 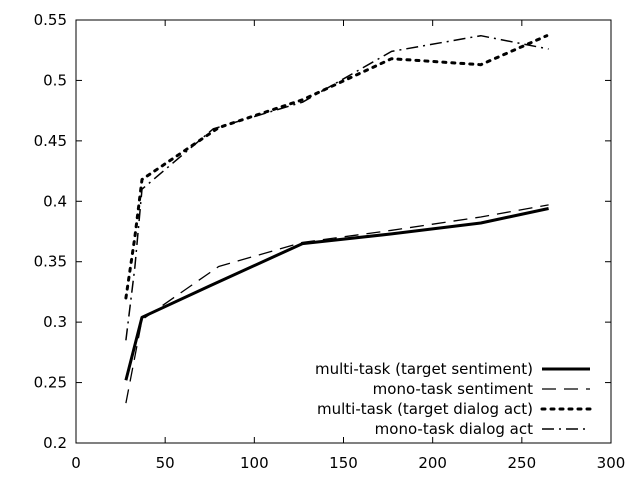 What do you see at coordinates (254, 463) in the screenshot?
I see `x-tick-label: 100` at bounding box center [254, 463].